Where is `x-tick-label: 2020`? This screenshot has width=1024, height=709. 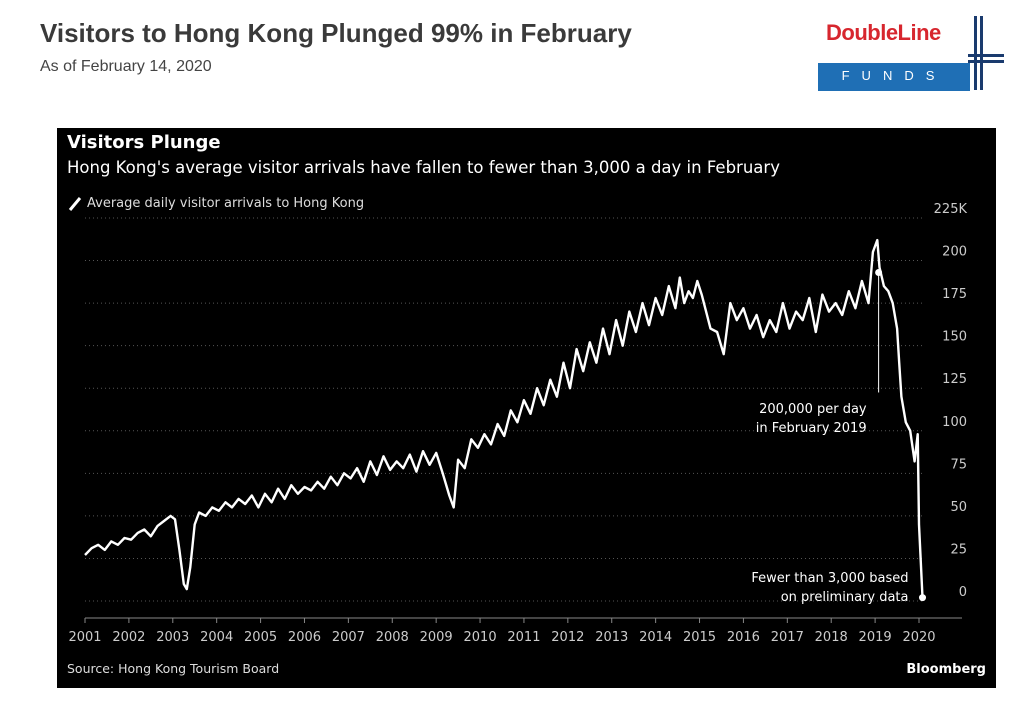
x-tick-label: 2020 is located at coordinates (918, 637).